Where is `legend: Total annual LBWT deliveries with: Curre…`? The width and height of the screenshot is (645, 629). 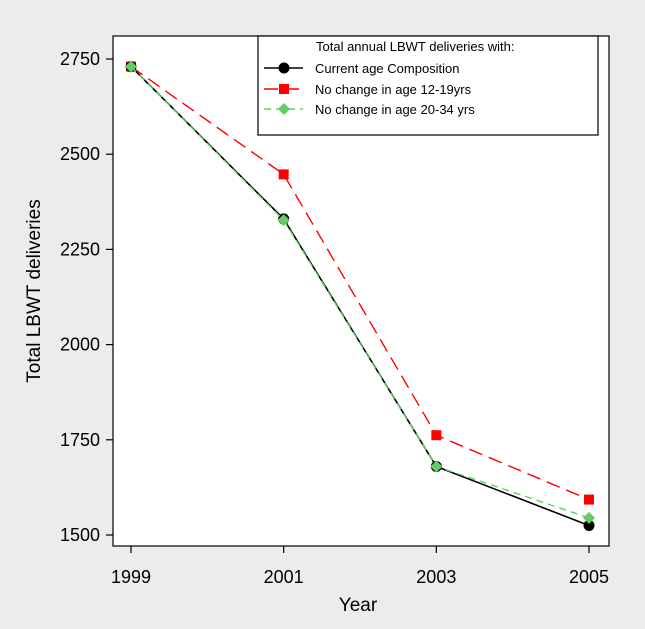
legend: Total annual LBWT deliveries with: Curre… is located at coordinates (428, 85).